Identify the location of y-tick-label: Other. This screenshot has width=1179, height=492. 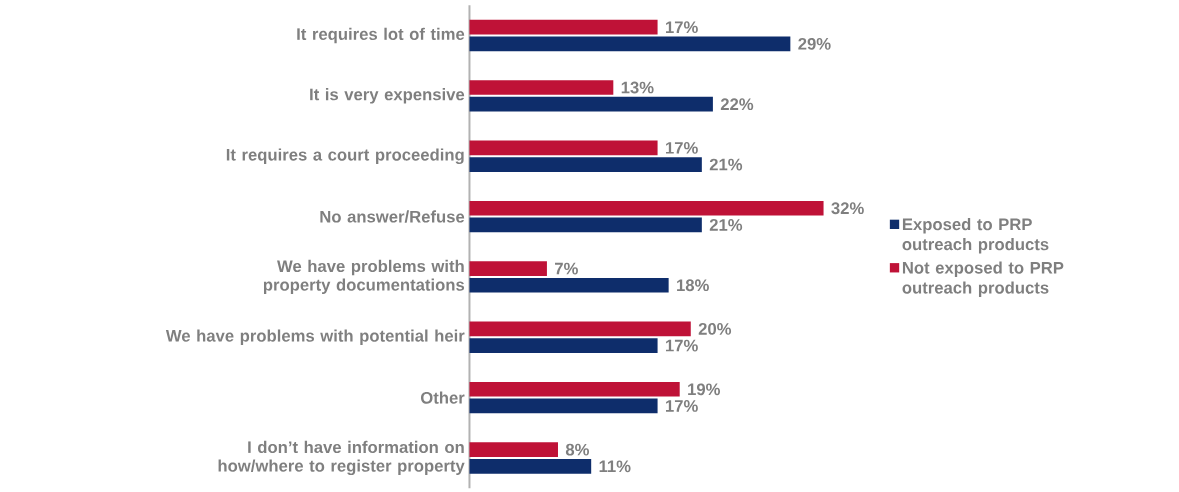
(442, 397).